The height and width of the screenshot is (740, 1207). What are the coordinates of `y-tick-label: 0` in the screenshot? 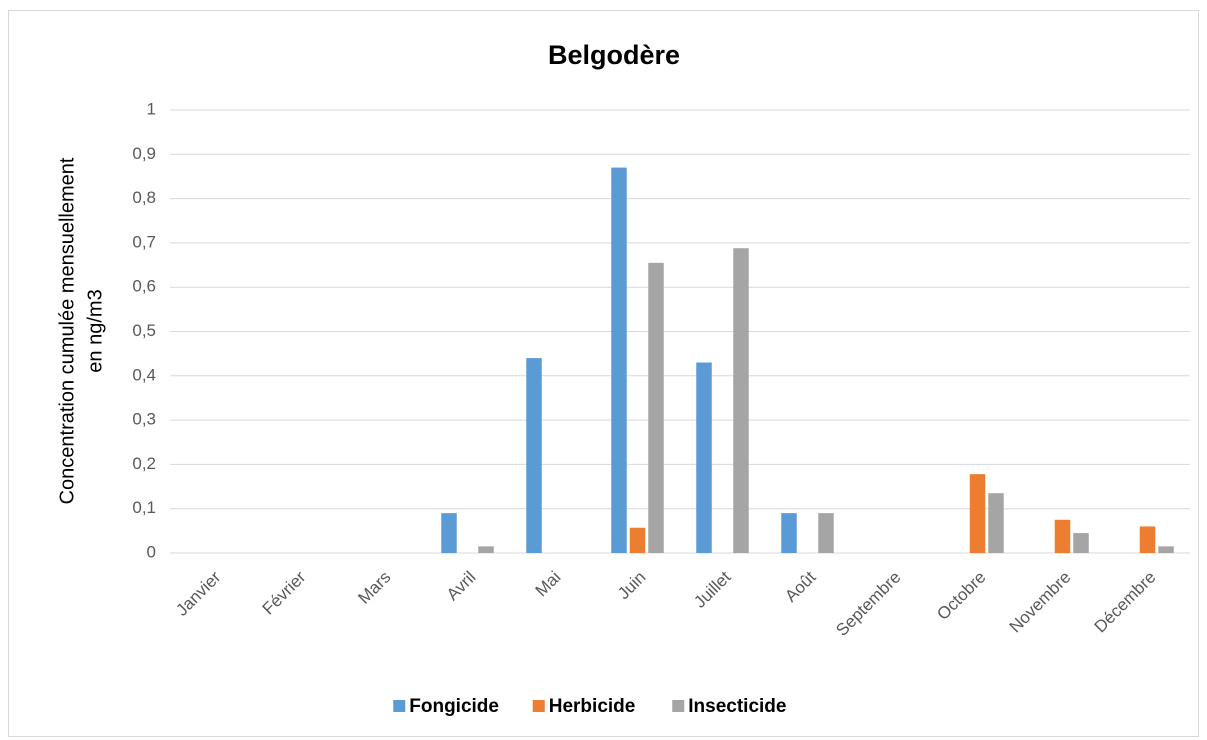 It's located at (151, 551).